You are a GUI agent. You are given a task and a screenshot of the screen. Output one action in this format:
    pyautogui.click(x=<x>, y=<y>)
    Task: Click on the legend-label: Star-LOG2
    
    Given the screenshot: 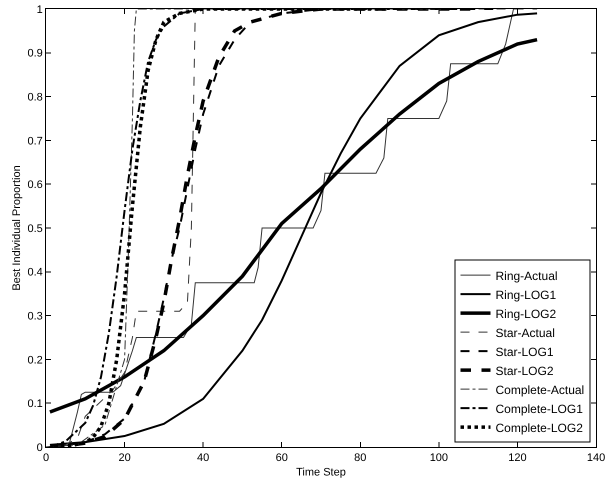 What is the action you would take?
    pyautogui.click(x=525, y=371)
    